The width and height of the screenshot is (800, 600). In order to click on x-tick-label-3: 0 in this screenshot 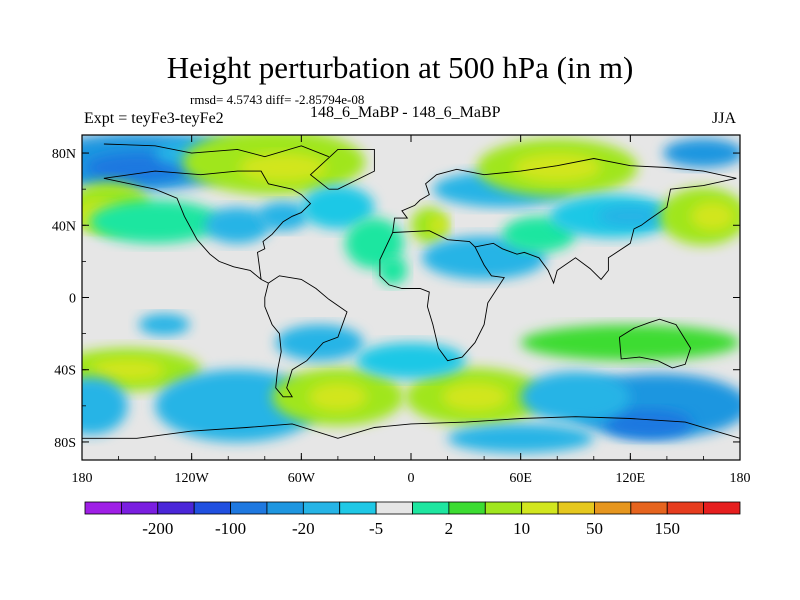, I will do `click(411, 478)`.